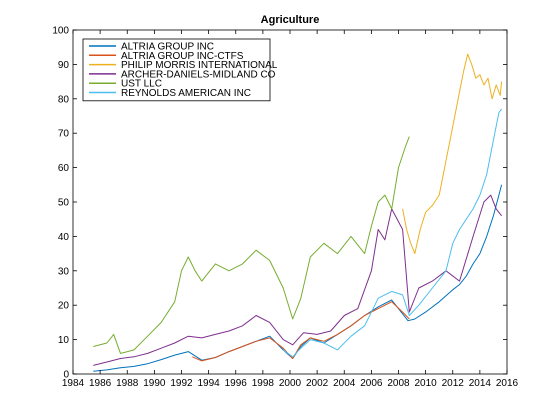 The width and height of the screenshot is (560, 420). I want to click on y-tick-label: 90, so click(64, 65).